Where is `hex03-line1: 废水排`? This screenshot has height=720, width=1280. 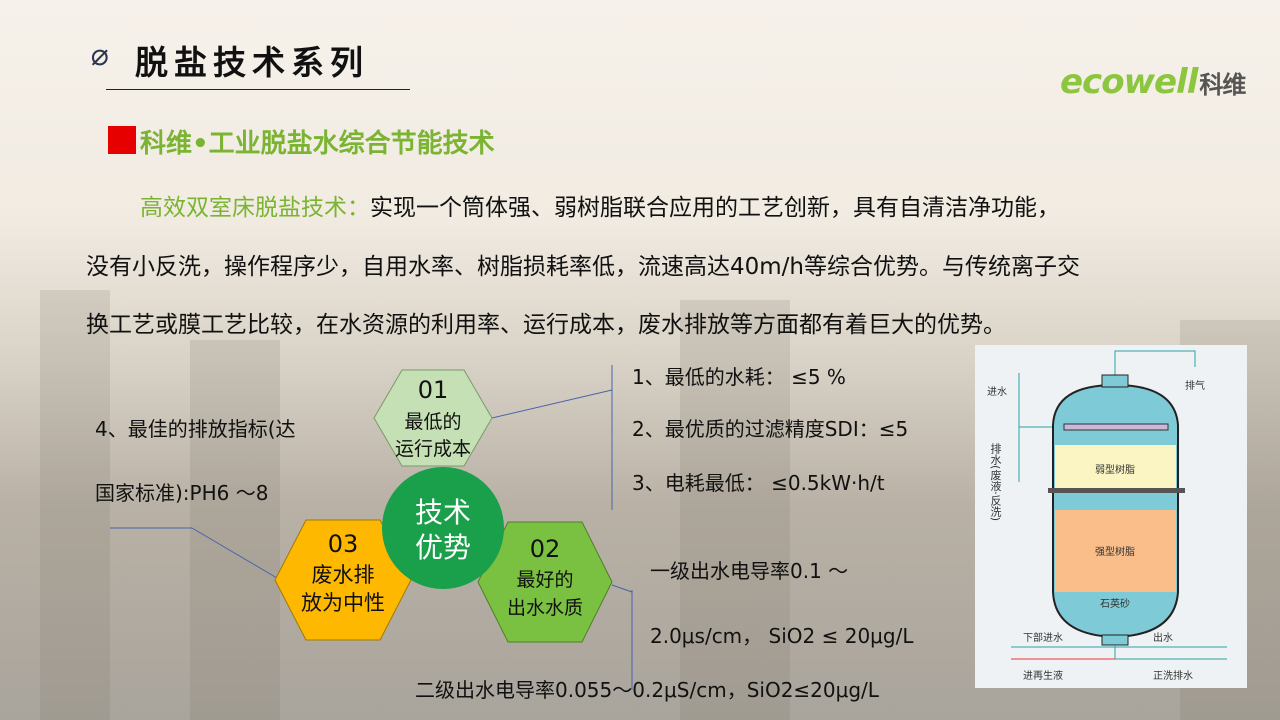 hex03-line1: 废水排 is located at coordinates (343, 575).